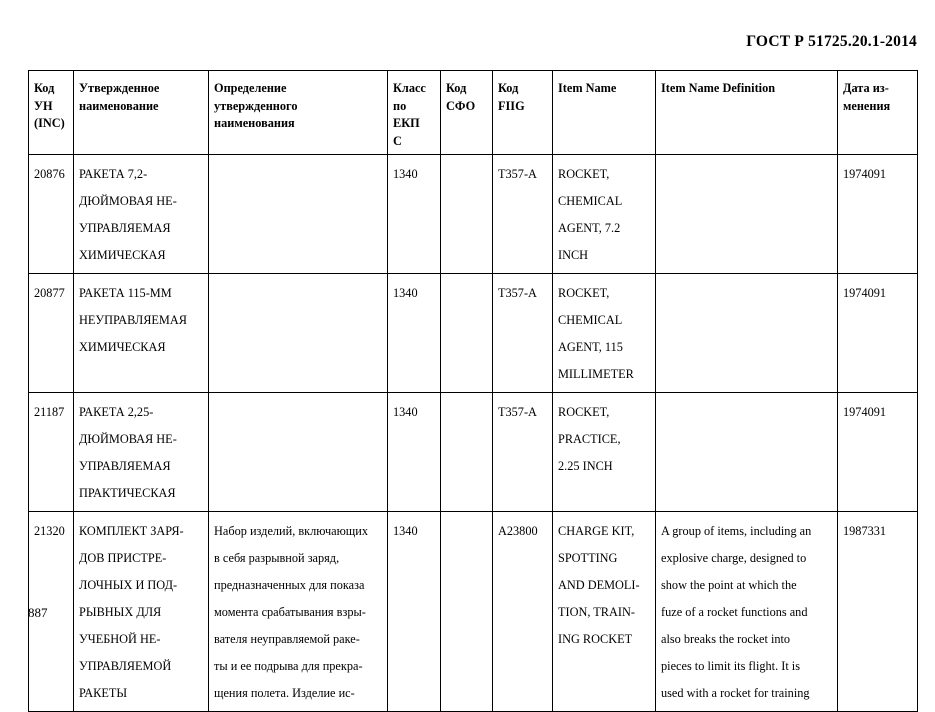 This screenshot has height=712, width=935. I want to click on cell-text-line: A group of items, including an, so click(736, 531).